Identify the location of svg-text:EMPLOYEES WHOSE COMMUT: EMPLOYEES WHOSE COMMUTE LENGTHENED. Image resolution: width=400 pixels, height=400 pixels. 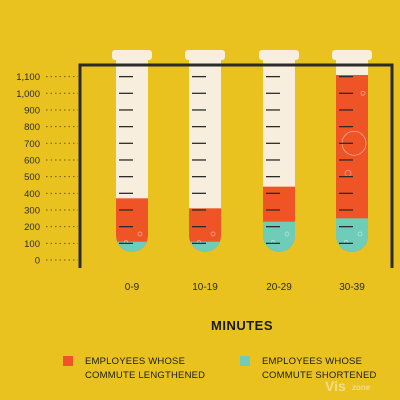
(145, 368).